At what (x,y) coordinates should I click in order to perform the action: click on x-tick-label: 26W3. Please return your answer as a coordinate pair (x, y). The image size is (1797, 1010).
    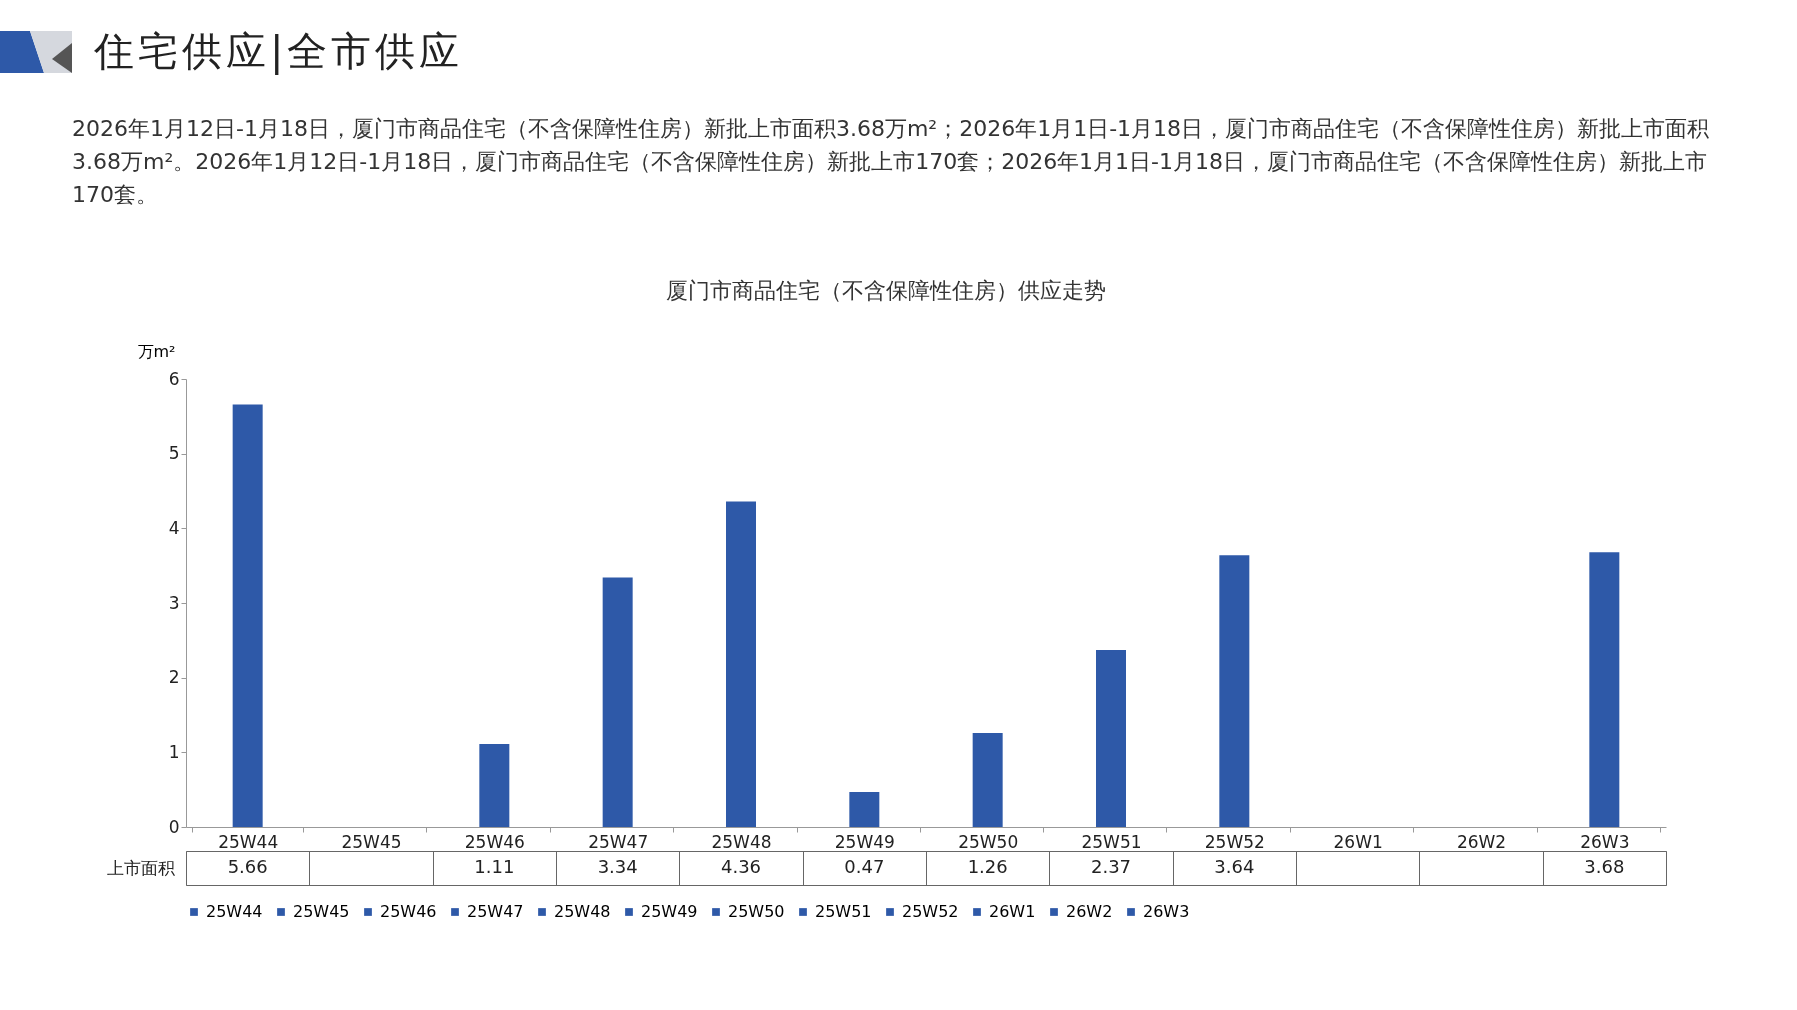
    Looking at the image, I should click on (1605, 841).